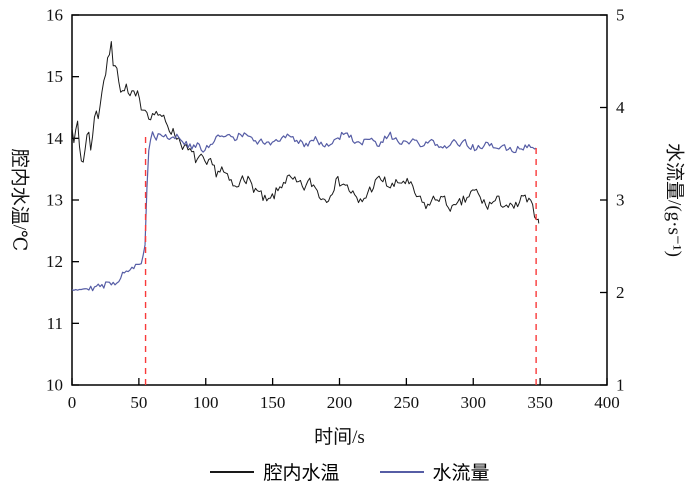 Image resolution: width=700 pixels, height=493 pixels. I want to click on svg-text: 400, so click(607, 402).